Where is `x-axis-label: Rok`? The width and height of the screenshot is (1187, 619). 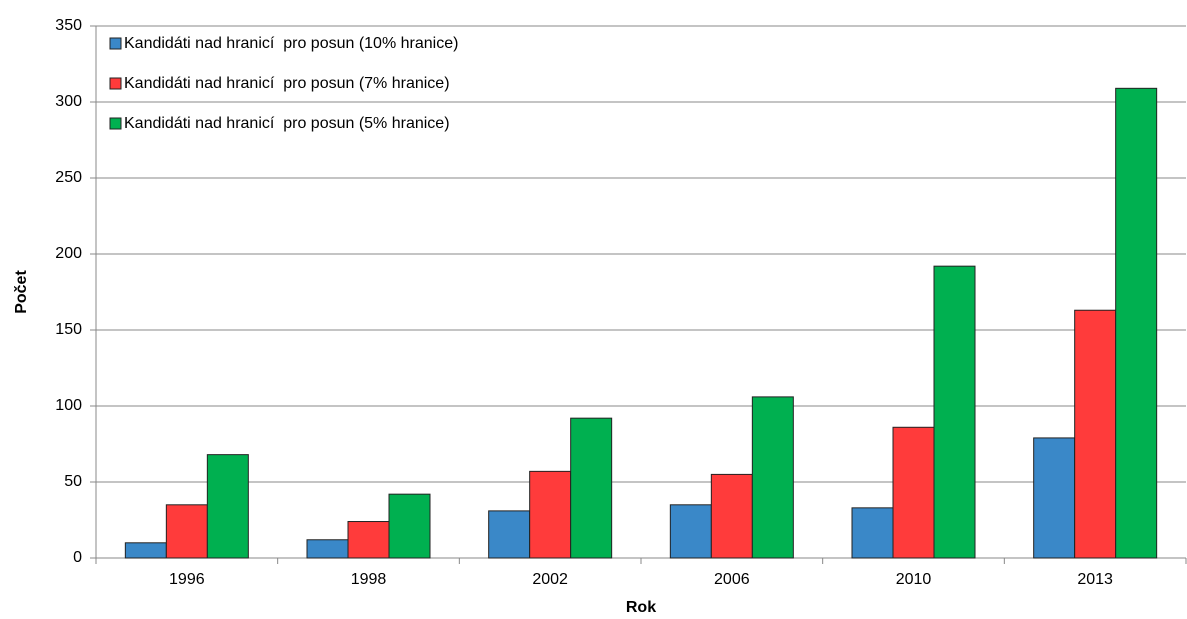 x-axis-label: Rok is located at coordinates (641, 607).